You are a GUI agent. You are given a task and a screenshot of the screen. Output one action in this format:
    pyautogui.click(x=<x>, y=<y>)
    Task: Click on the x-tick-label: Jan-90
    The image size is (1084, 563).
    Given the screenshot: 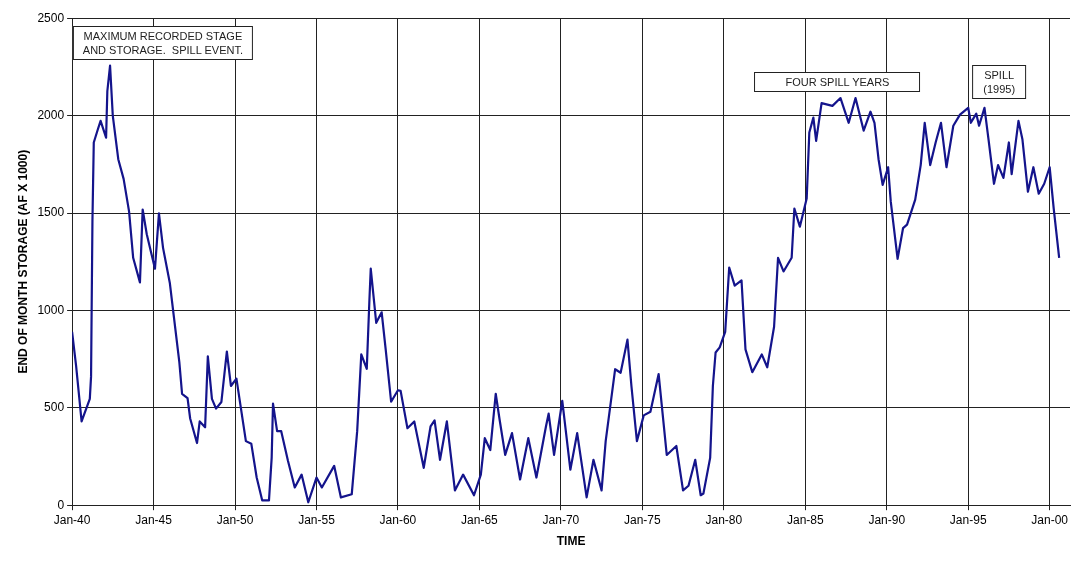 What is the action you would take?
    pyautogui.click(x=887, y=519)
    